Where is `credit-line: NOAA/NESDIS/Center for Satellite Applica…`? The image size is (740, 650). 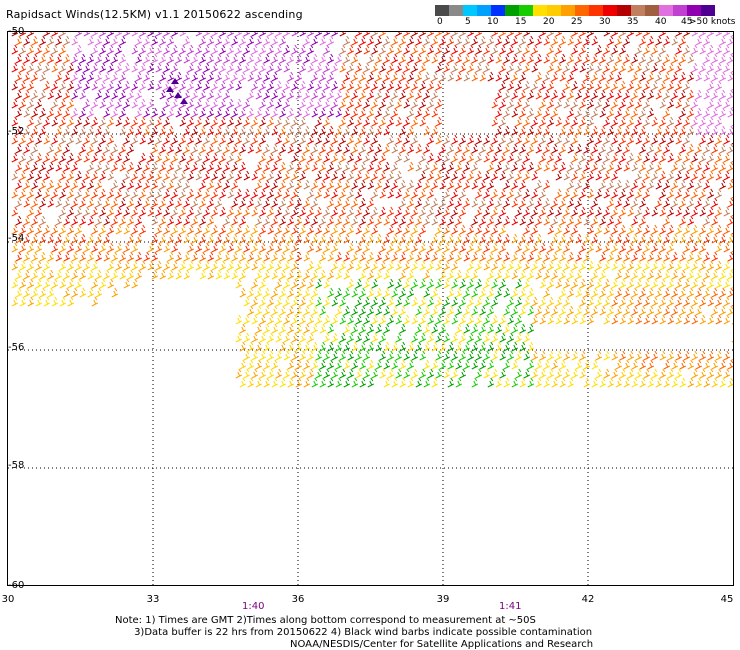
credit-line: NOAA/NESDIS/Center for Satellite Applica… is located at coordinates (442, 644).